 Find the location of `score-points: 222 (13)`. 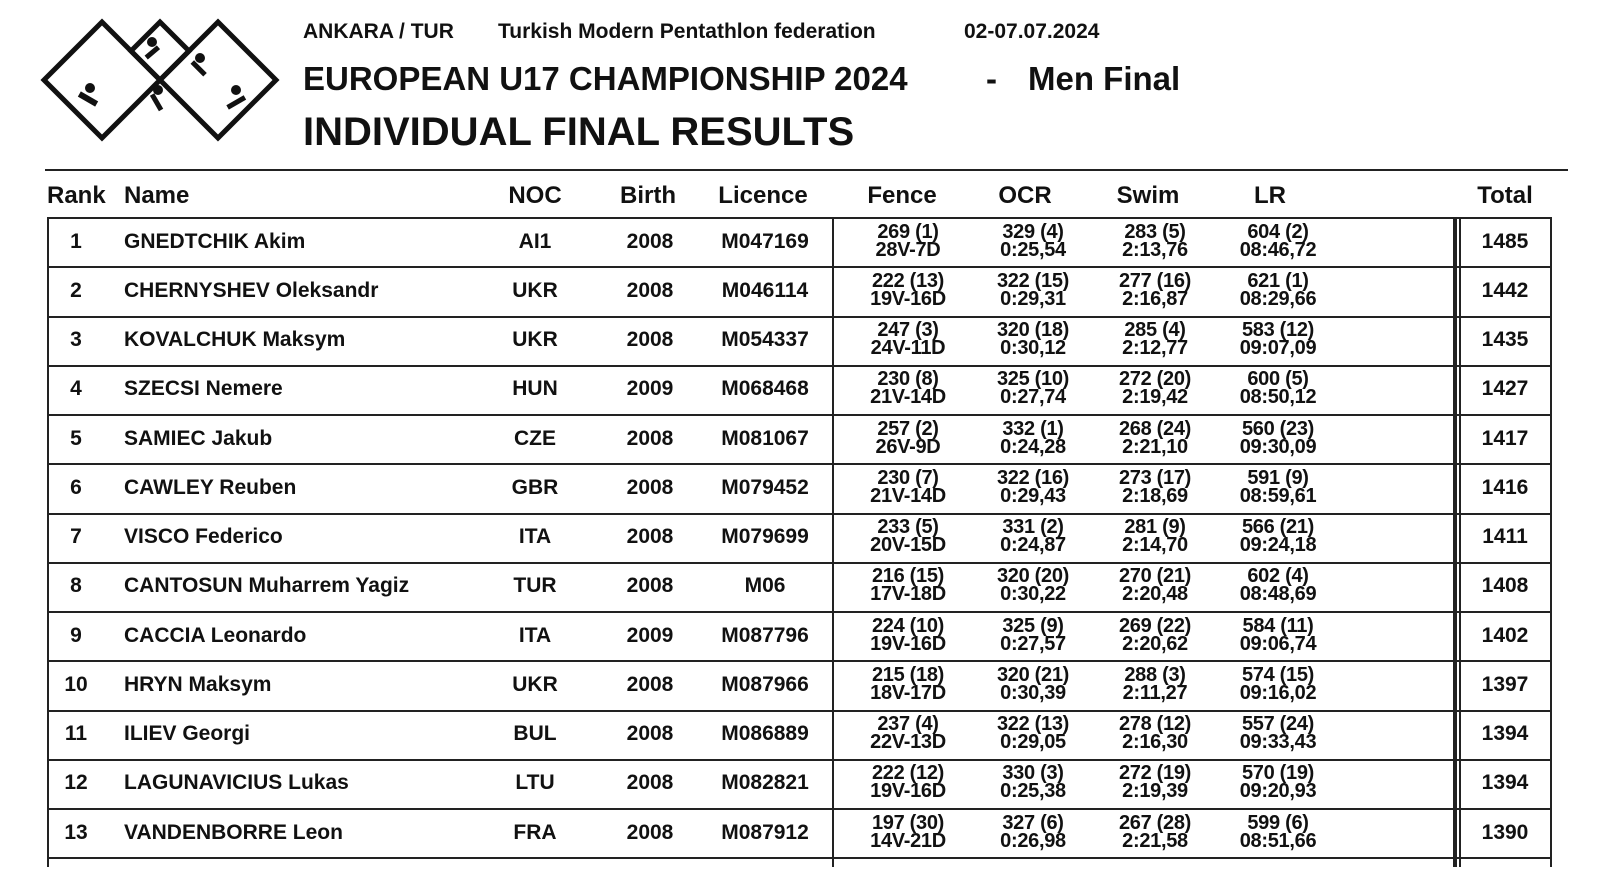

score-points: 222 (13) is located at coordinates (908, 280).